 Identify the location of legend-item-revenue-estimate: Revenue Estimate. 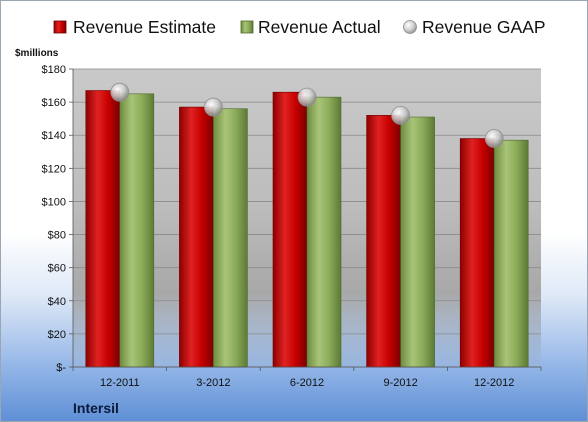
(134, 27).